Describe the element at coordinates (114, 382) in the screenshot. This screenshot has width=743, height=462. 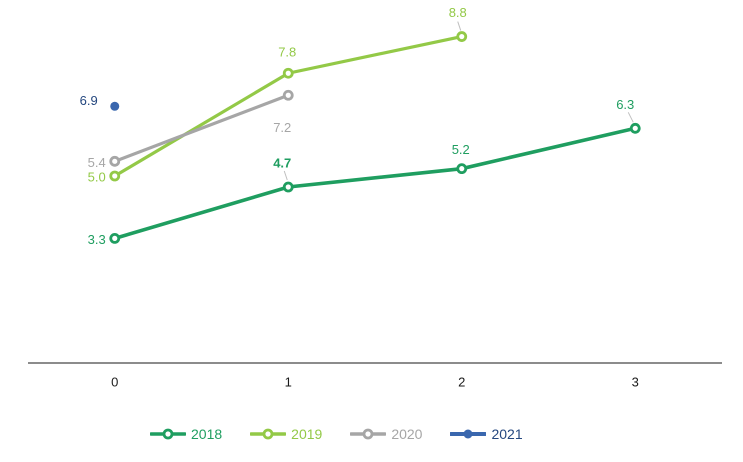
I see `x-axis-tick-label: 0` at that location.